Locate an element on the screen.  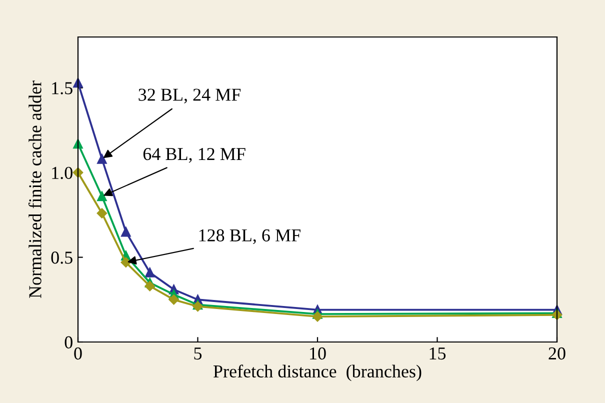
y-tick-label: 1.0 is located at coordinates (62, 173).